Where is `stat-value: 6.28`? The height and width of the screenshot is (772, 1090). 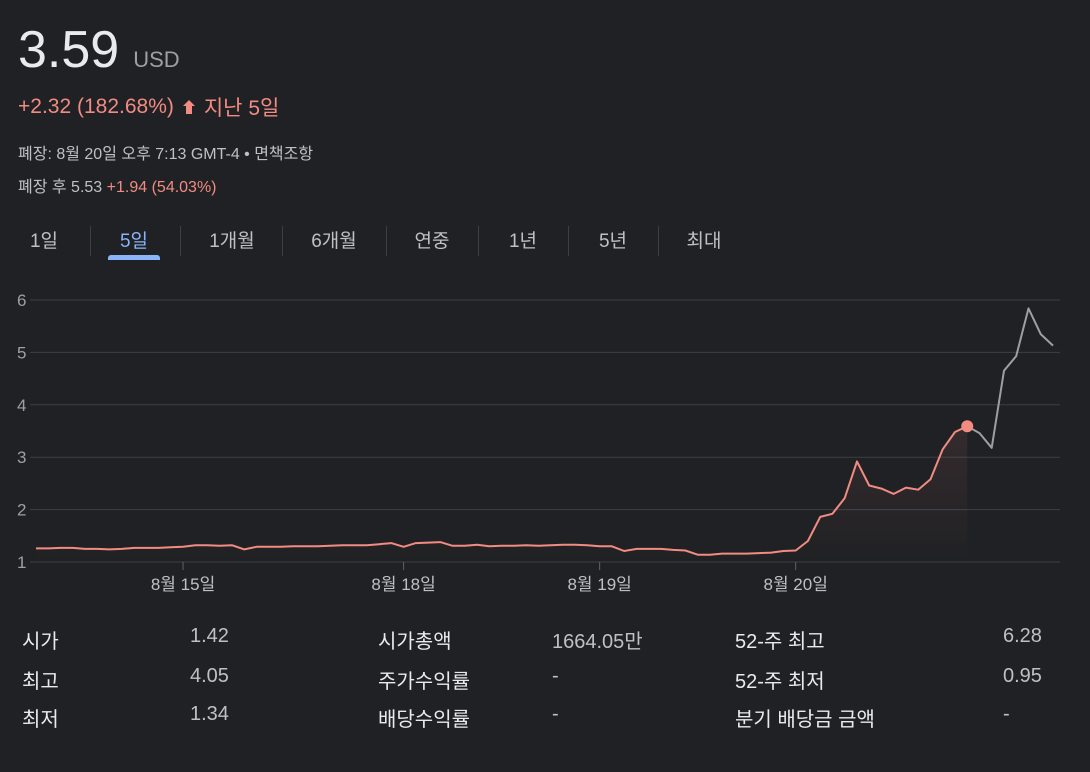
stat-value: 6.28 is located at coordinates (1022, 636).